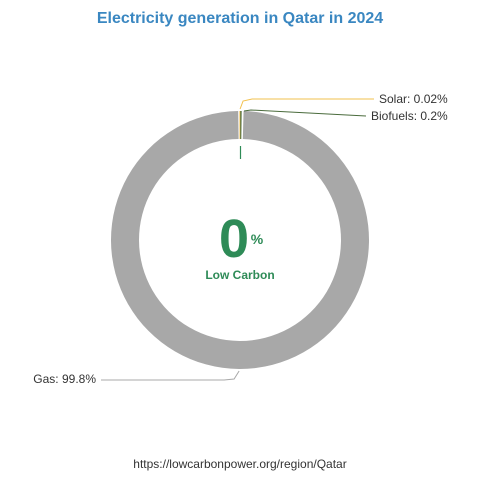 This screenshot has width=480, height=480. Describe the element at coordinates (240, 18) in the screenshot. I see `chart-title: Electricity generation in Qatar in 2024` at that location.